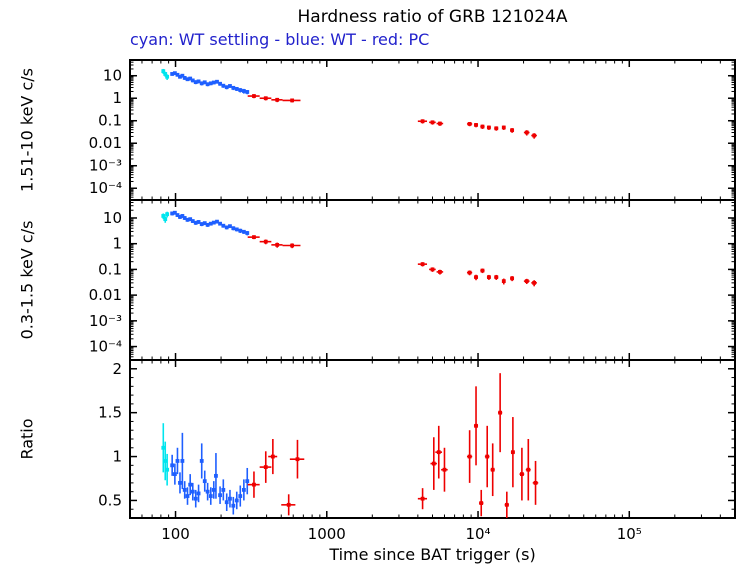 The width and height of the screenshot is (742, 566). I want to click on svg-text: 1000, so click(327, 534).